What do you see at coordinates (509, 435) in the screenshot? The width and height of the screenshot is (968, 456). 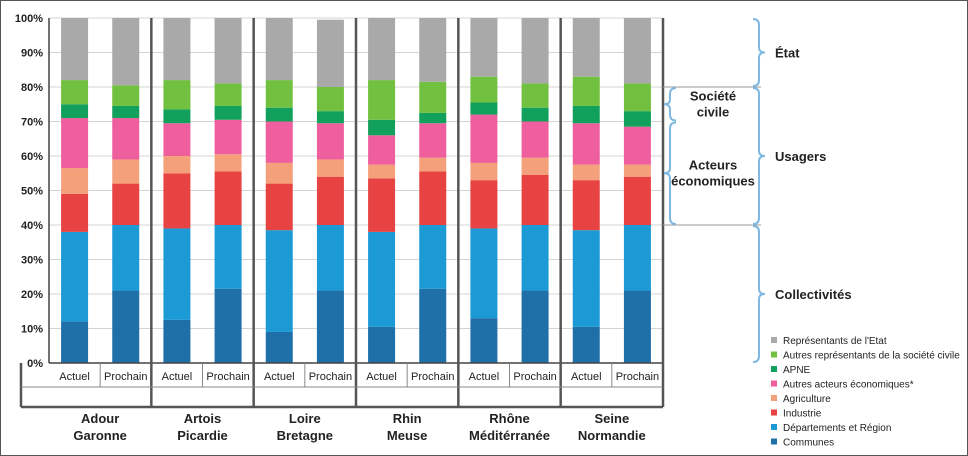 I see `group-label-line2: Méditérranée` at bounding box center [509, 435].